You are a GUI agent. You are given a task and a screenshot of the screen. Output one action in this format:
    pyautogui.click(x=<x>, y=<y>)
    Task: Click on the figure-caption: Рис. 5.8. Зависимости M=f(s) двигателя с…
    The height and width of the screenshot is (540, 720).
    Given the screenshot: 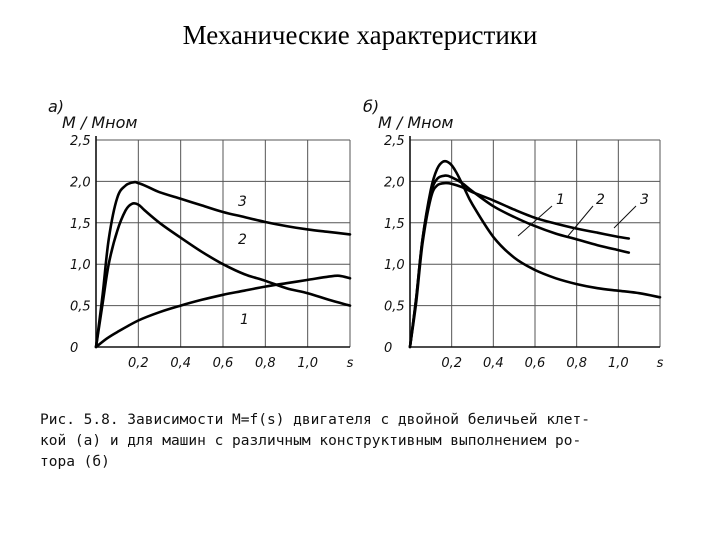 What is the action you would take?
    pyautogui.click(x=360, y=441)
    